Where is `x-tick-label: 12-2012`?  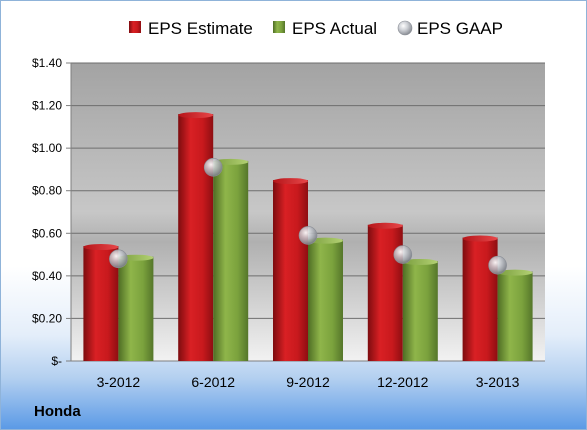
x-tick-label: 12-2012 is located at coordinates (403, 382).